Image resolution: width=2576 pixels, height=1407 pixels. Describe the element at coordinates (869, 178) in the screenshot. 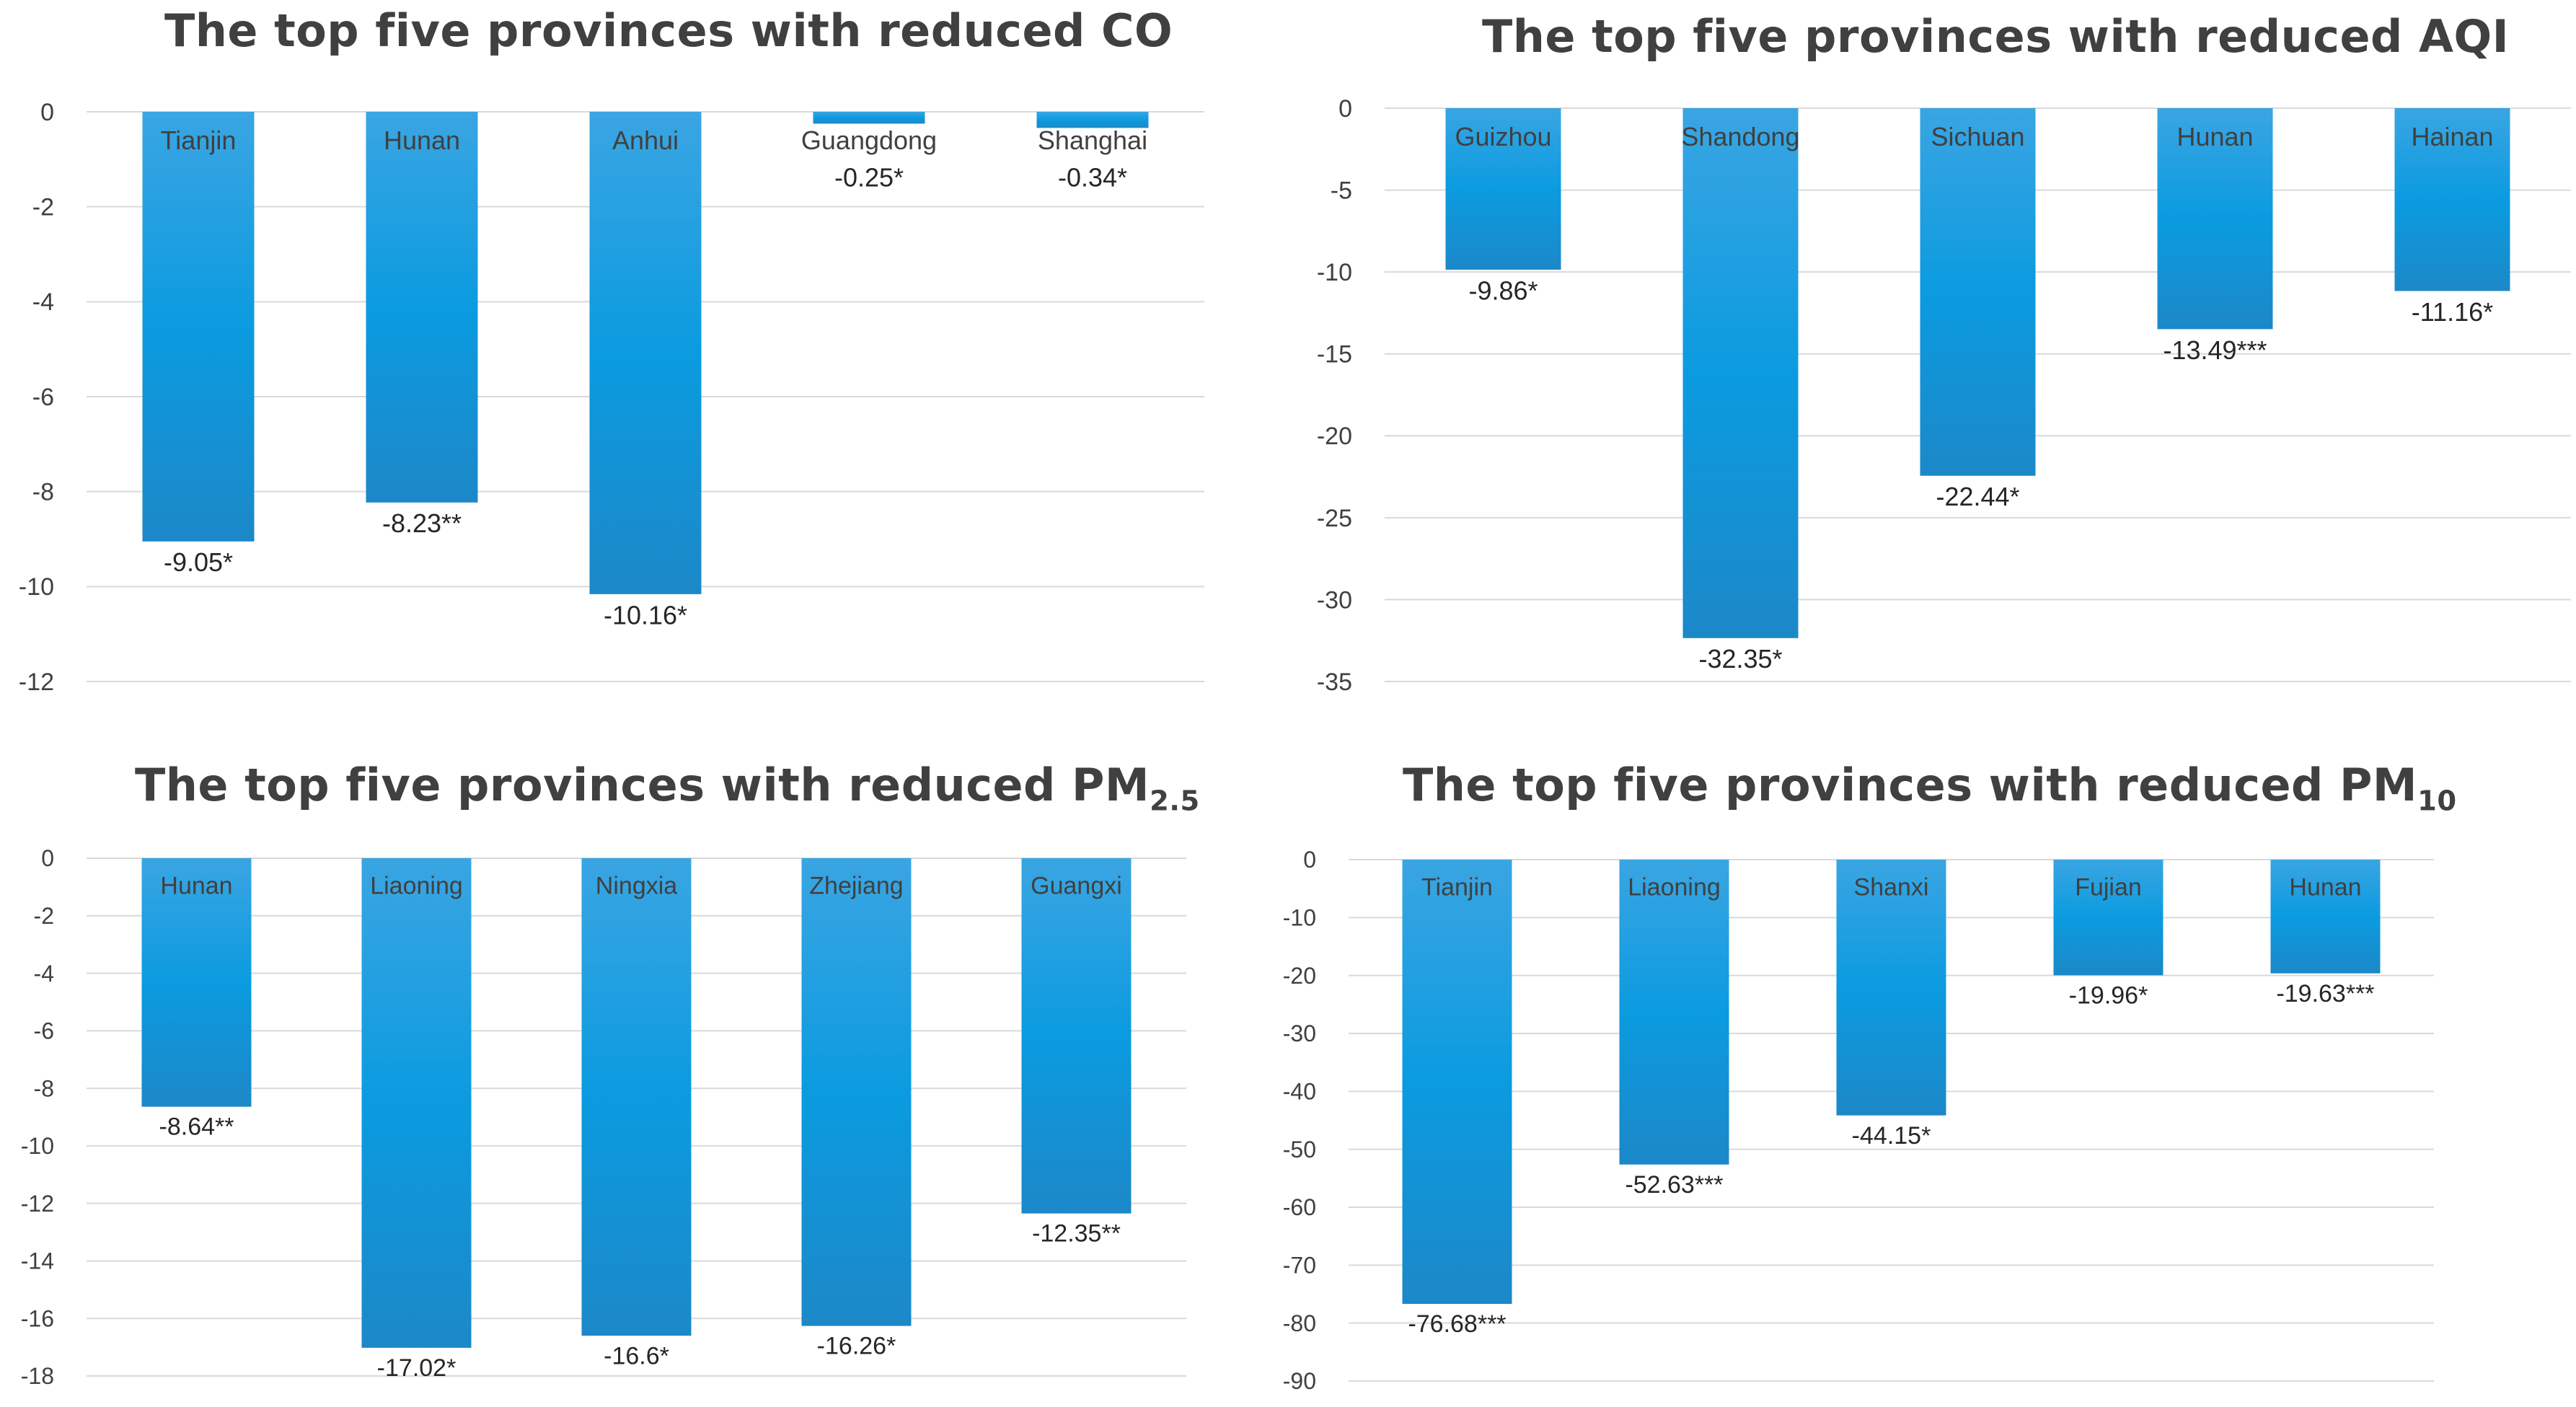

I see `data-label: -0.25*` at that location.